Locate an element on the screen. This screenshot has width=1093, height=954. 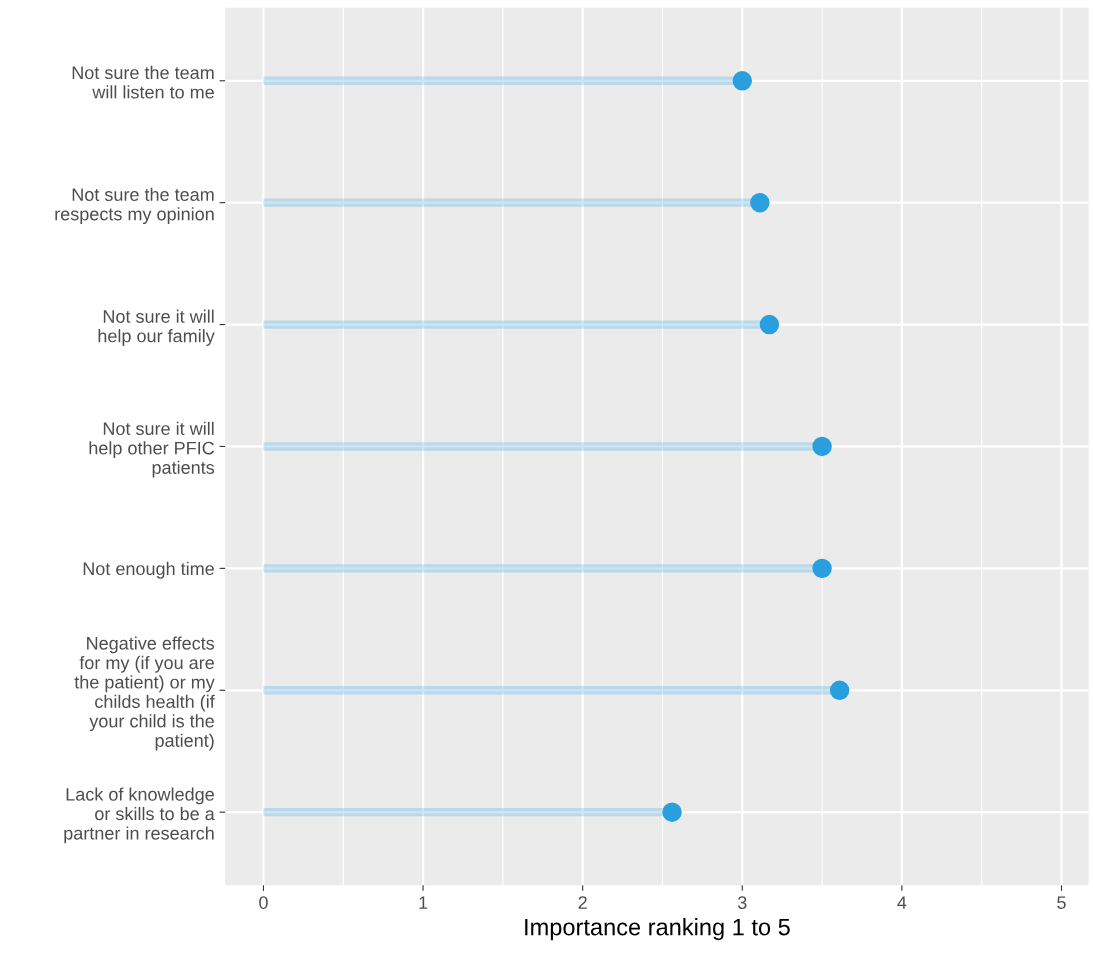
y-tick-label: Not sure the team will listen to me is located at coordinates (143, 82).